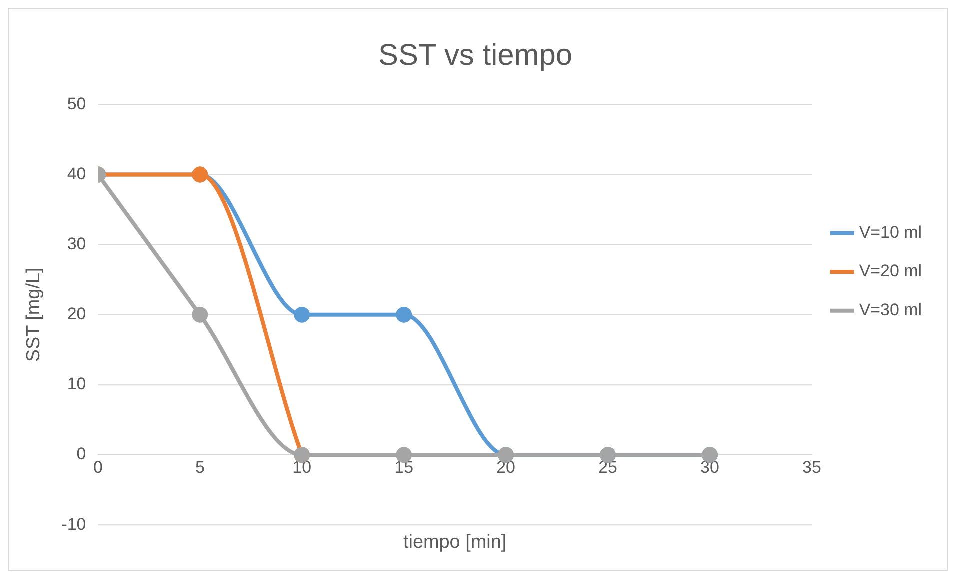 This screenshot has width=956, height=579. Describe the element at coordinates (812, 467) in the screenshot. I see `x-tick-label: 35` at that location.